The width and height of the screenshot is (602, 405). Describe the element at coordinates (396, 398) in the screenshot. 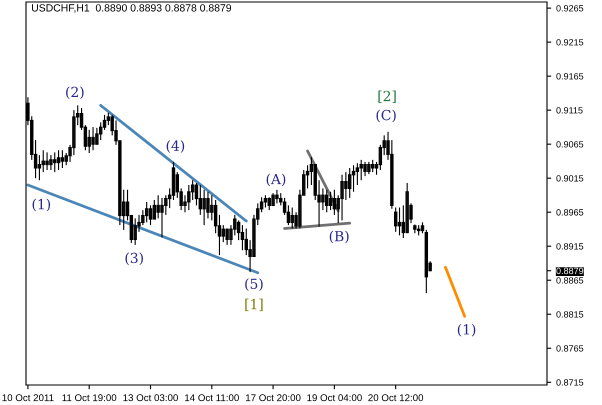

I see `x-tick-label: 20 Oct 12:00` at that location.